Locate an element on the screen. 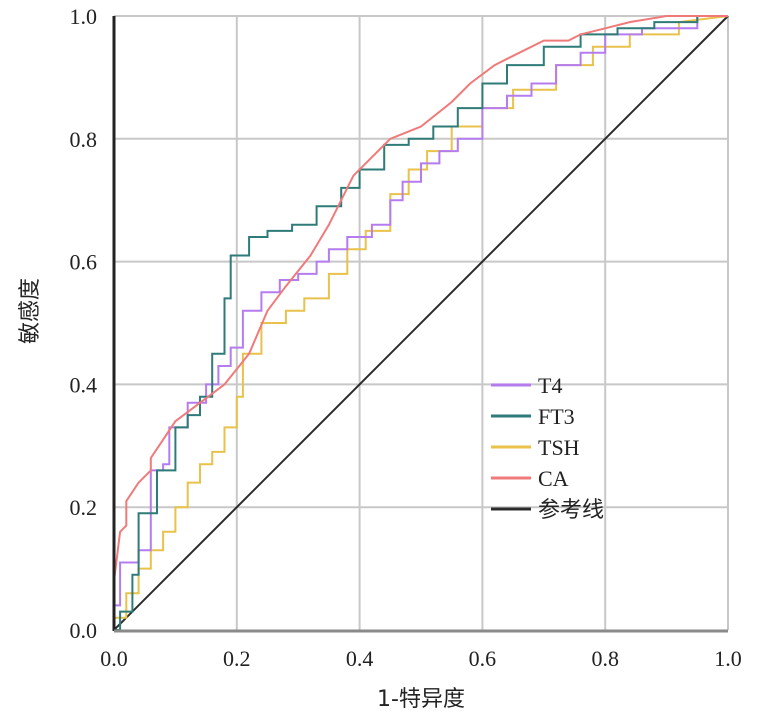 Image resolution: width=768 pixels, height=717 pixels. y-tick-label: 0.6 is located at coordinates (84, 262).